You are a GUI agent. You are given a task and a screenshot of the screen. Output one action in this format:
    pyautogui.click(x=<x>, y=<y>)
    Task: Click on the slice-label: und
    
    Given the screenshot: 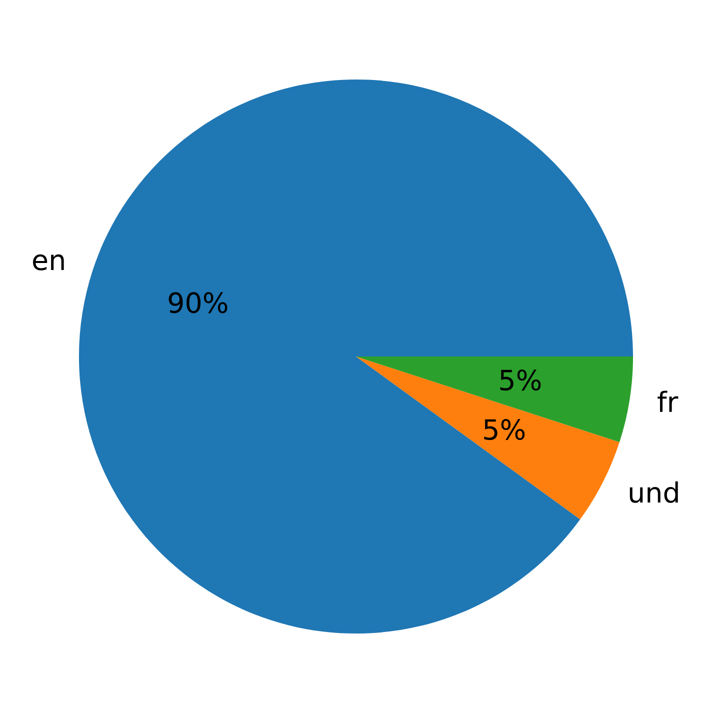 What is the action you would take?
    pyautogui.click(x=654, y=492)
    